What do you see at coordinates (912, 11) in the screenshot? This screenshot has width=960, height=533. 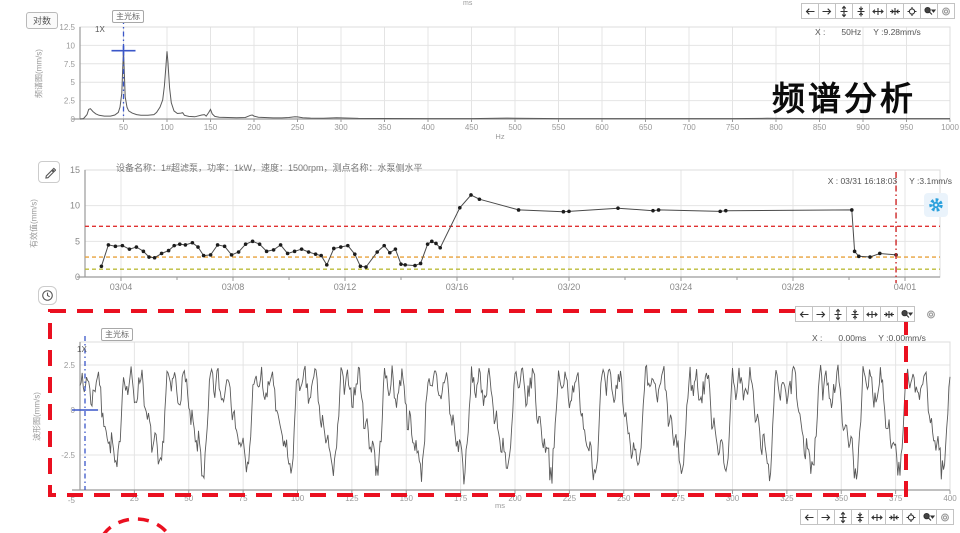 I see `auto-scale-button` at bounding box center [912, 11].